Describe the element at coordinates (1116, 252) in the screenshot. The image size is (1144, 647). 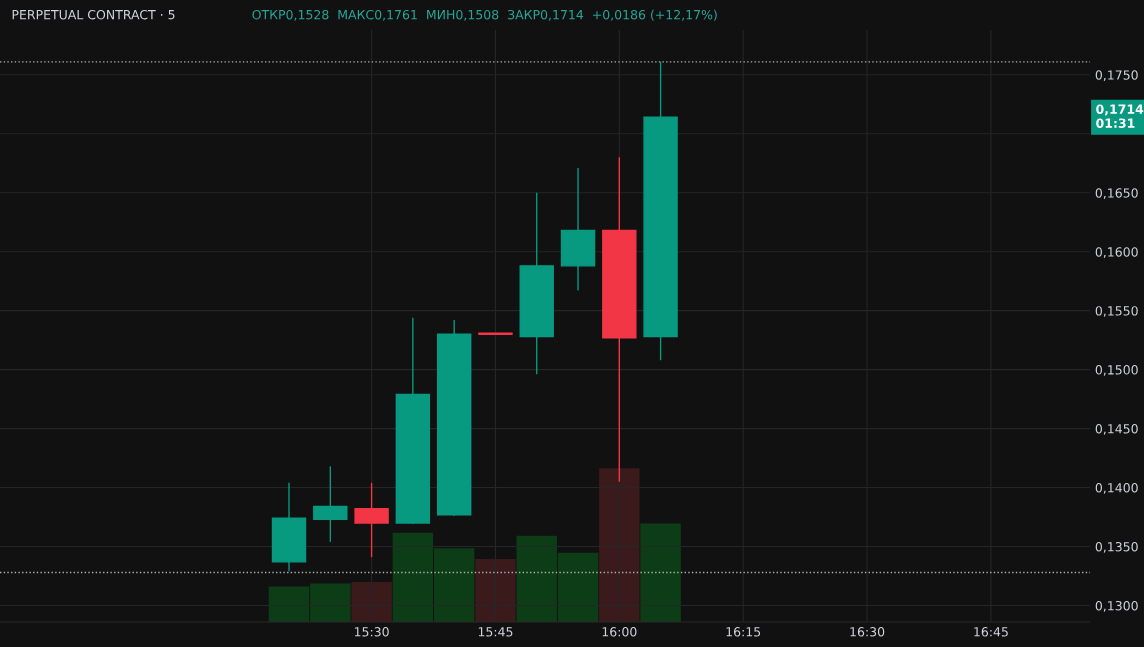
I see `y-tick-label: 0,1600` at that location.